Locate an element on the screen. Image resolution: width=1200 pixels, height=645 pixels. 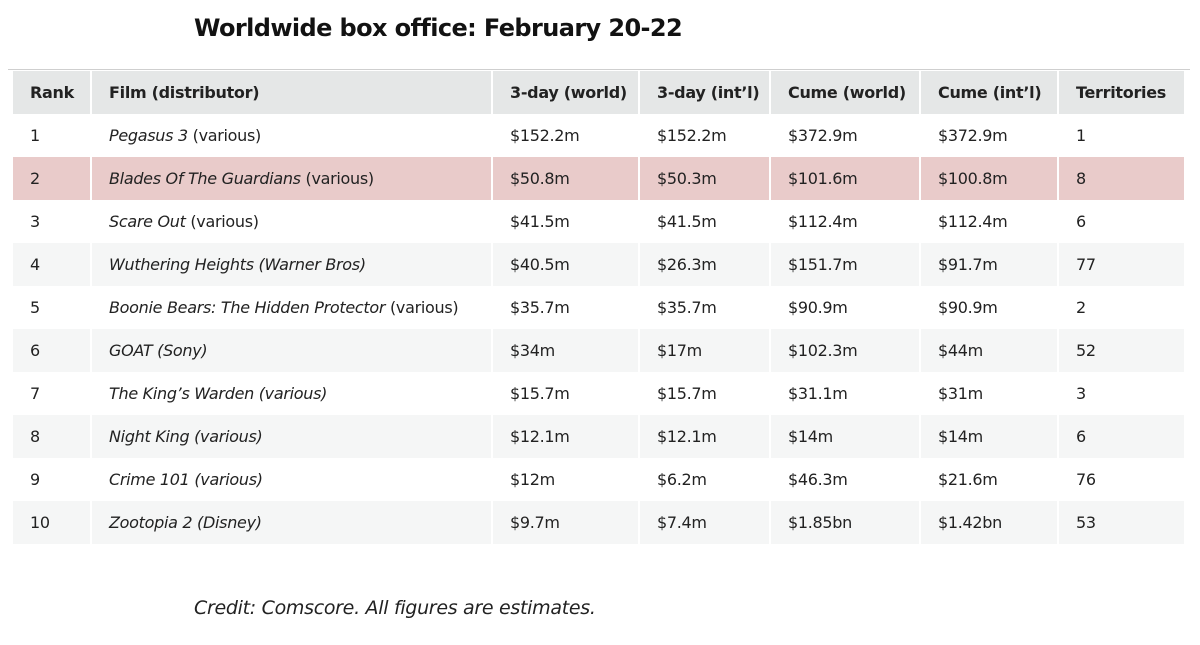
header-cume-intl: Cume (int’l) is located at coordinates (988, 92).